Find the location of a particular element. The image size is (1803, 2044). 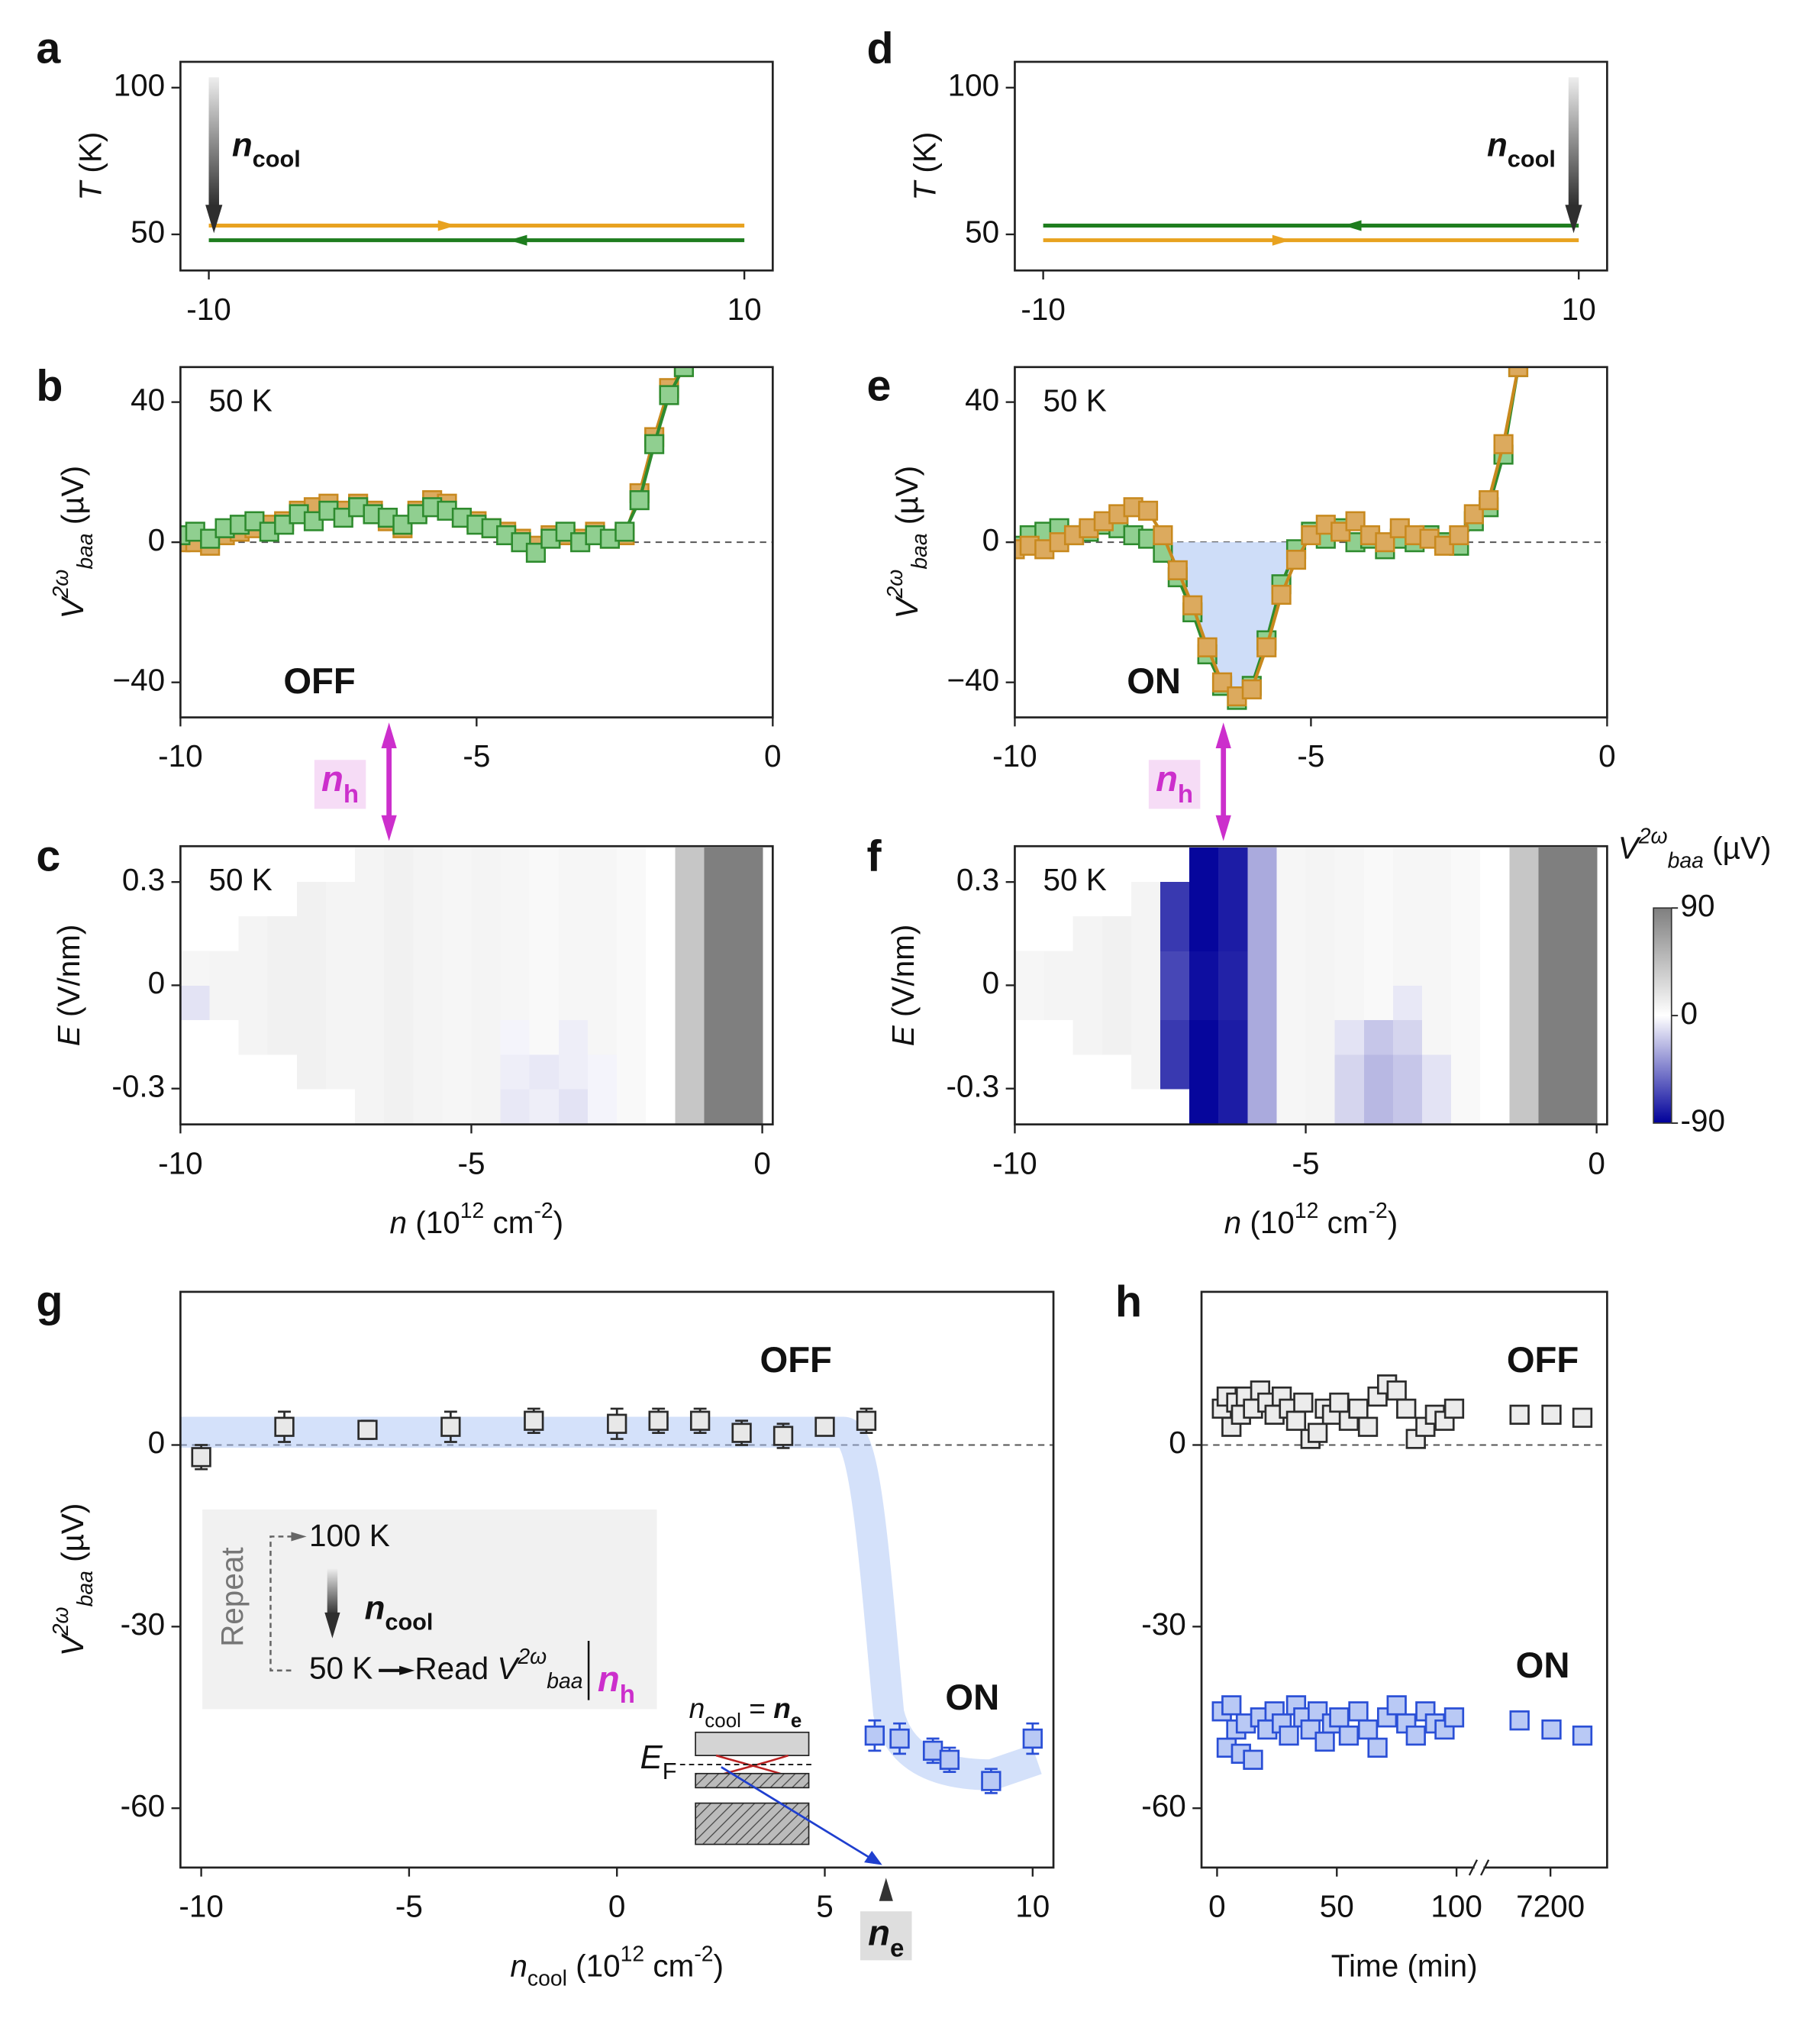

y-tick-label: 100 is located at coordinates (140, 85).